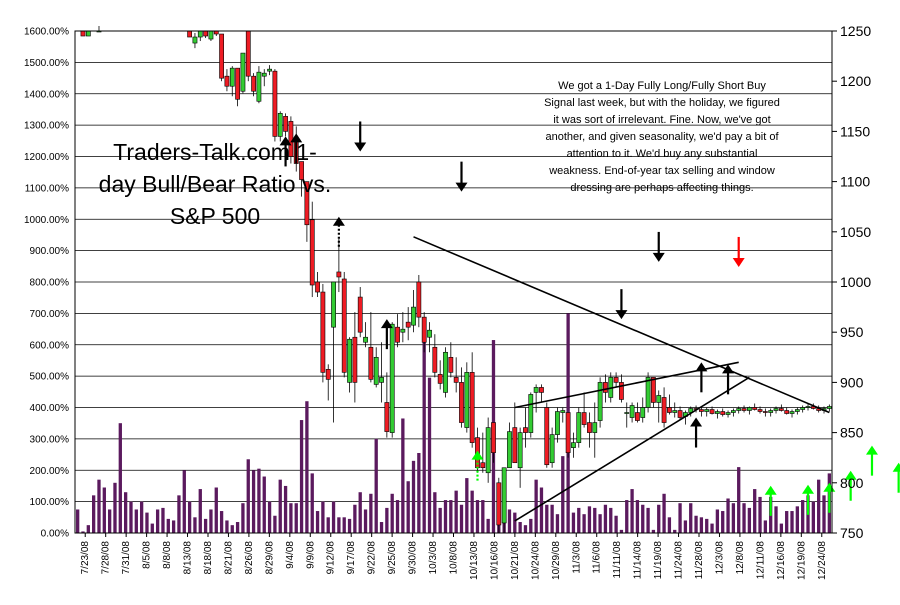 The width and height of the screenshot is (900, 605). I want to click on chart-title-line-1: Traders-Talk.com 1-, so click(215, 152).